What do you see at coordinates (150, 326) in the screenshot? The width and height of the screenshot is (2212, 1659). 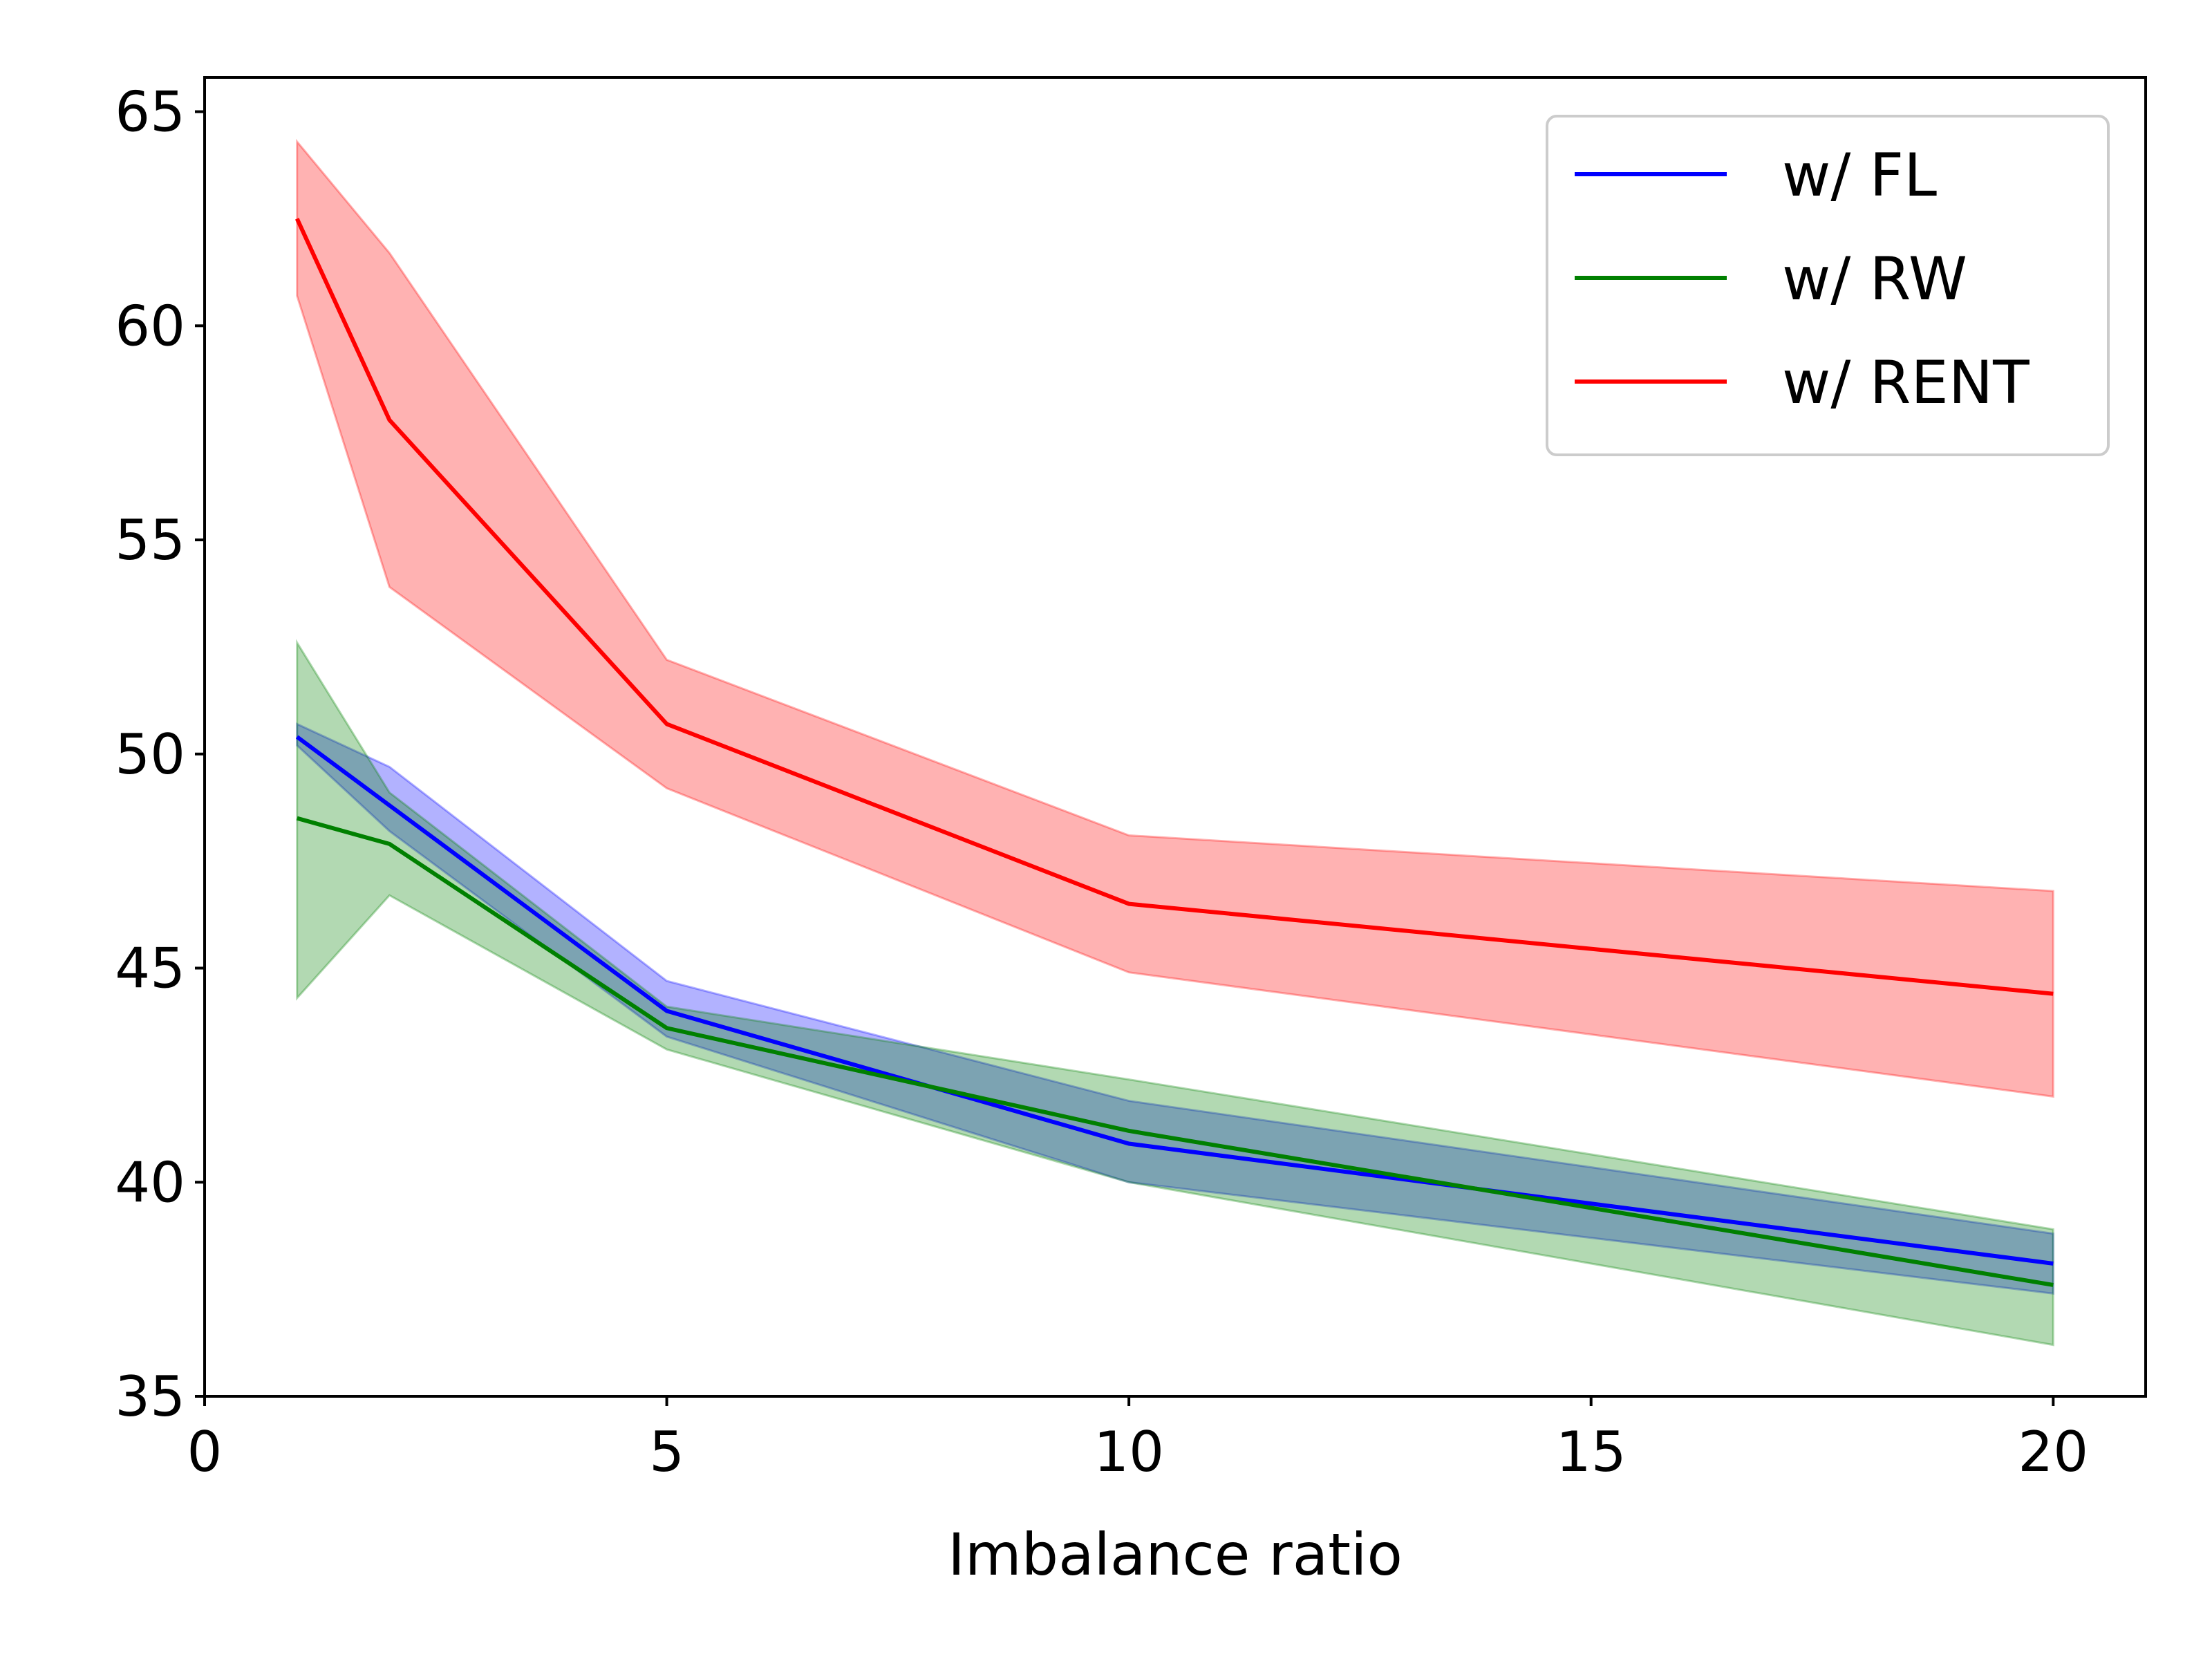 I see `y-tick-label: 60` at bounding box center [150, 326].